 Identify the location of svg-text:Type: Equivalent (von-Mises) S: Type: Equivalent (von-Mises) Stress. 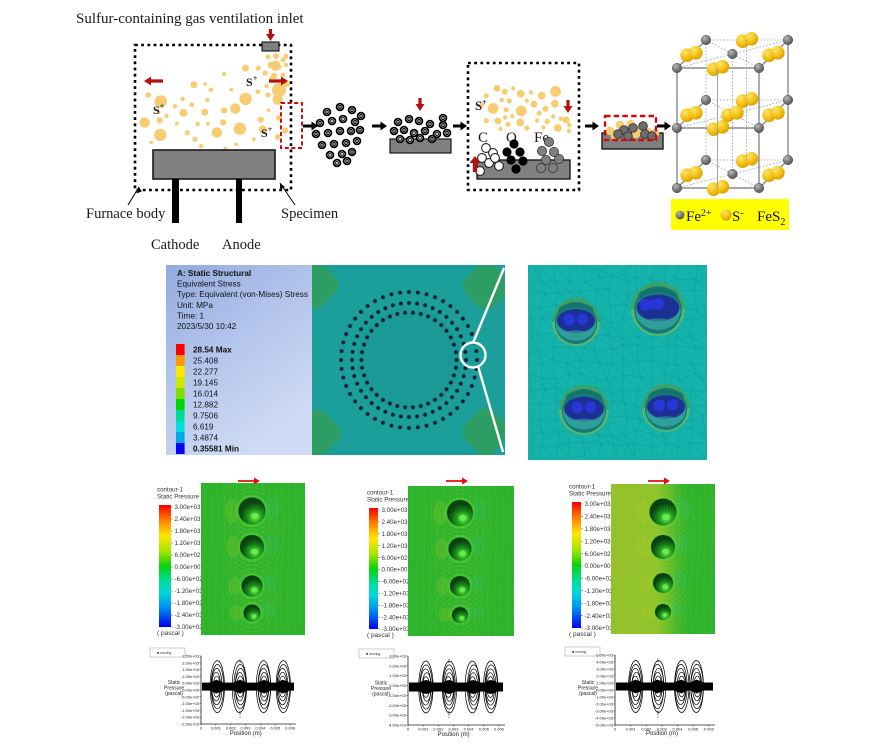
(242, 294).